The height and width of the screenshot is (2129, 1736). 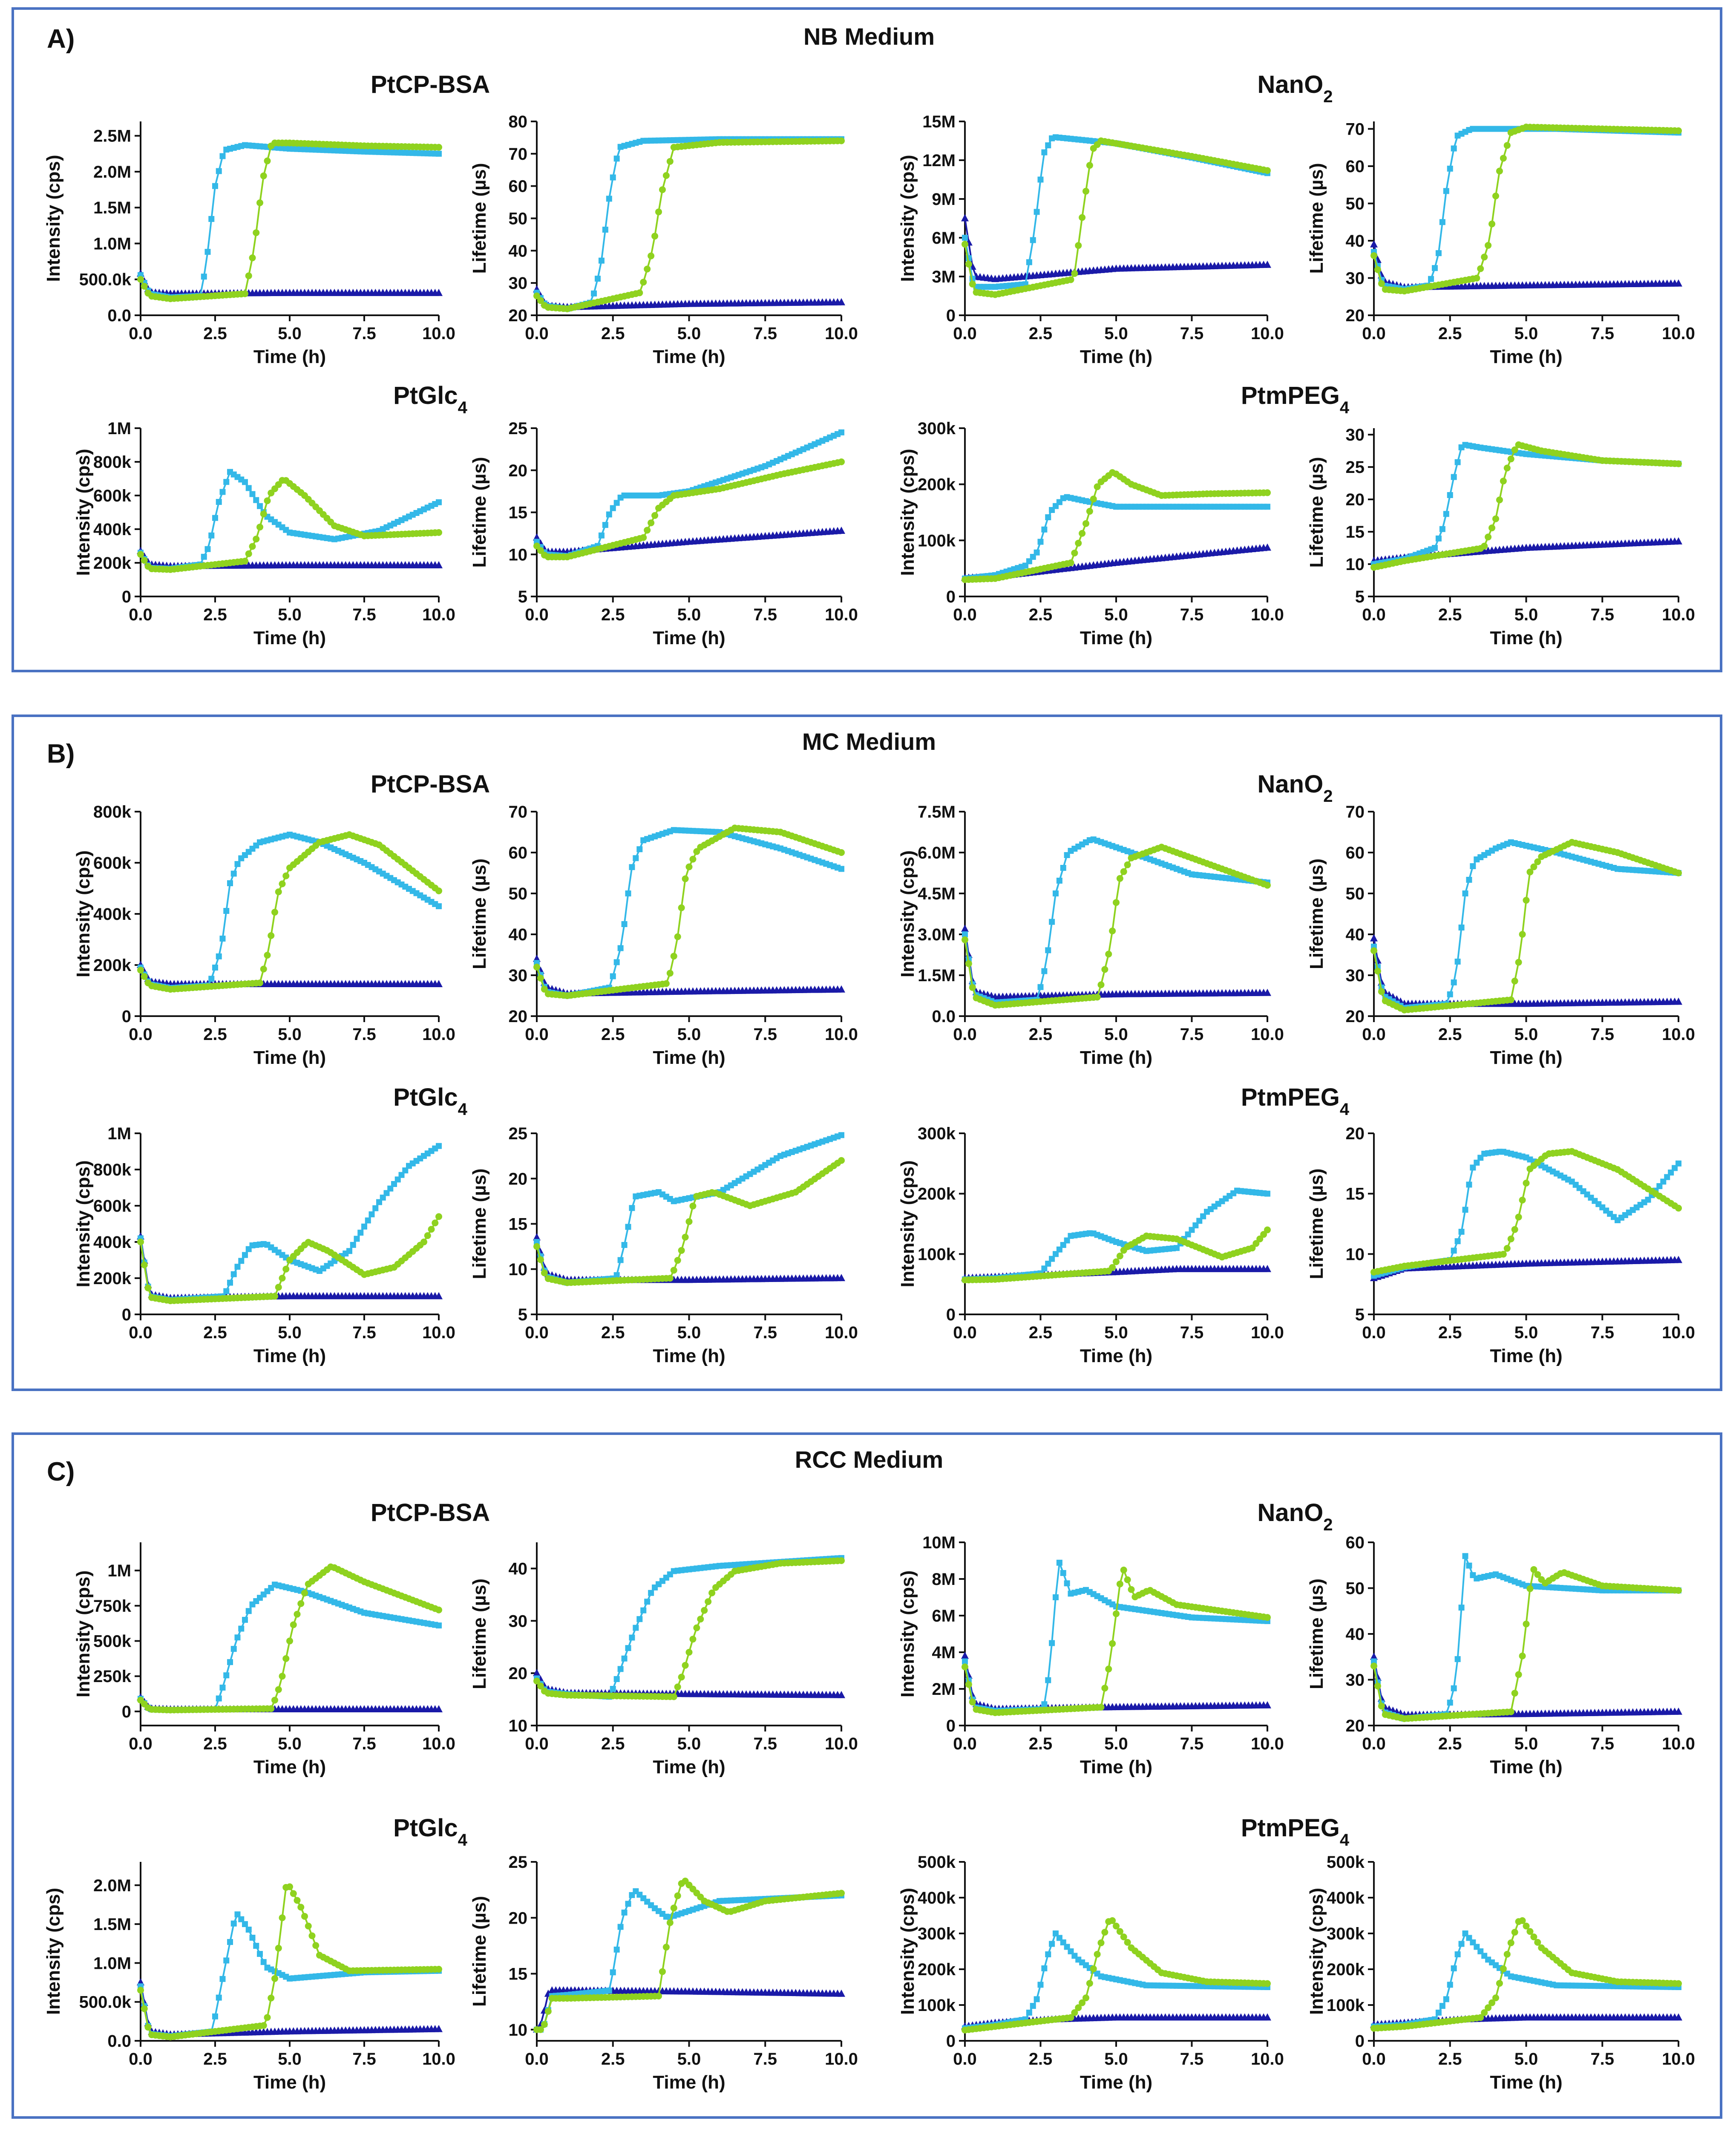 I want to click on series-line-series_a, so click(x=688, y=224).